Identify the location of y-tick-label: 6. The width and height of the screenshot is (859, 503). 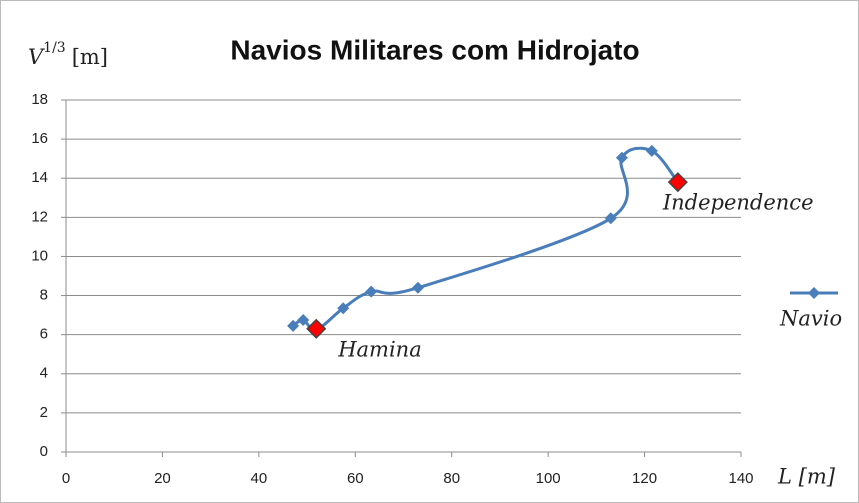
(44, 334).